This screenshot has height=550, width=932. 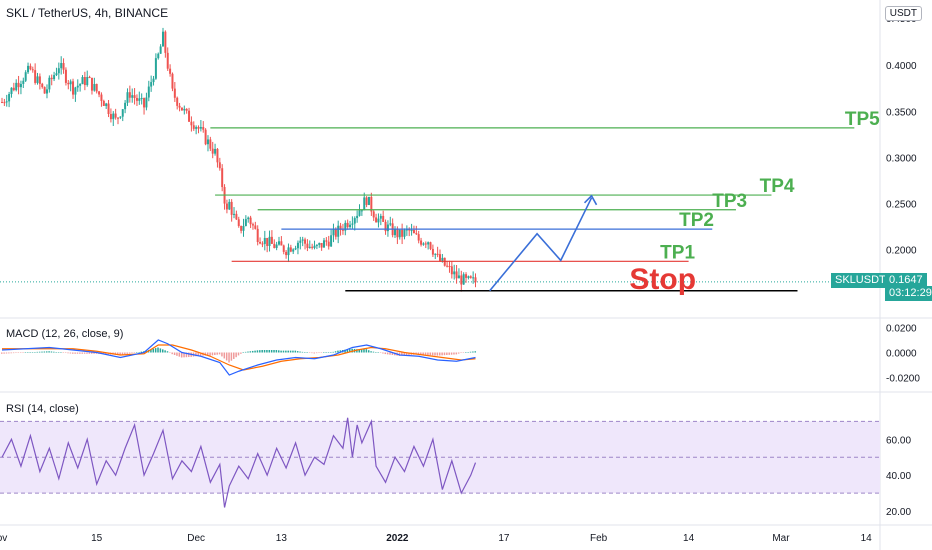 I want to click on projection-path, so click(x=541, y=244).